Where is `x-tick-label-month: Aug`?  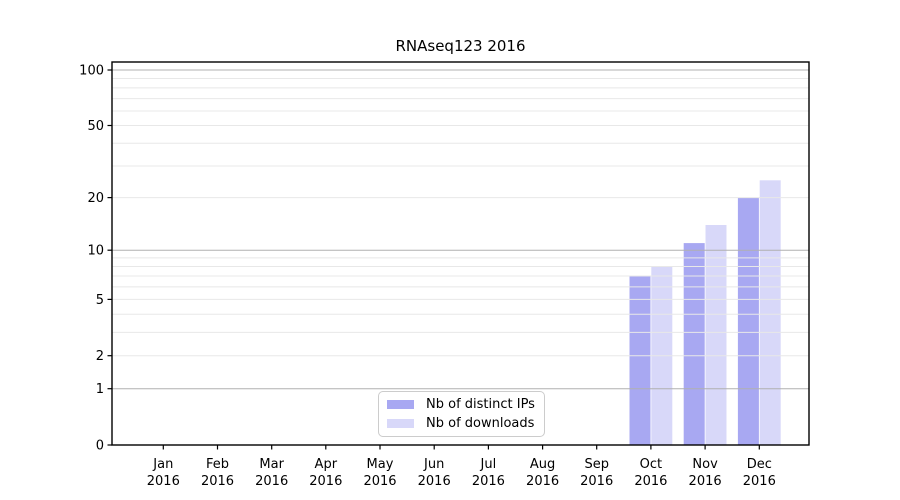
x-tick-label-month: Aug is located at coordinates (542, 464).